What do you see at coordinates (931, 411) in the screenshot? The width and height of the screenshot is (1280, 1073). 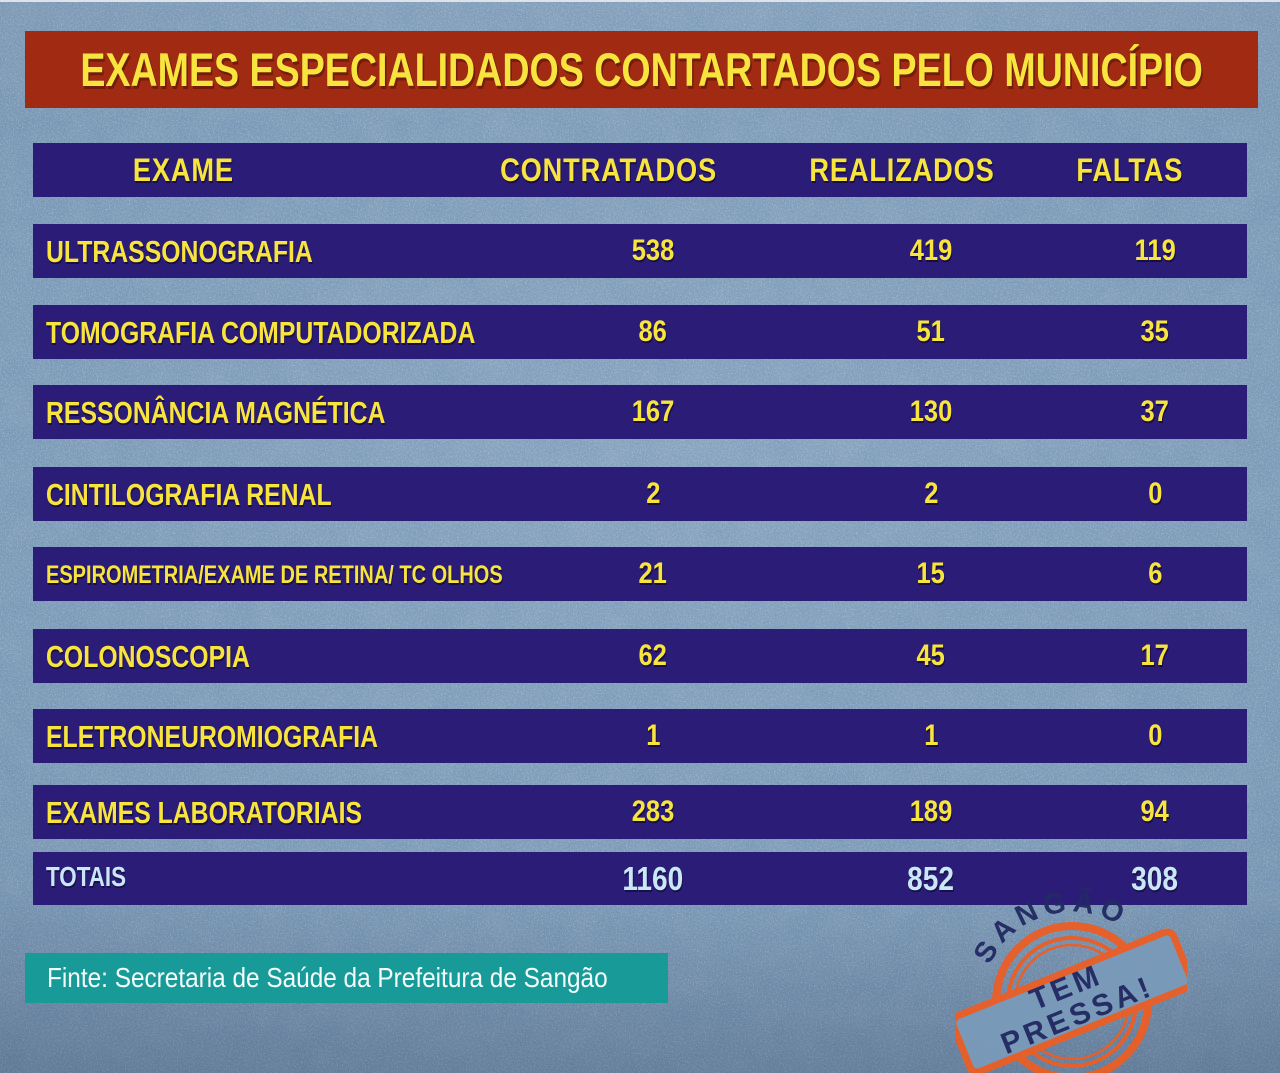 I see `cell-realizados: 130` at bounding box center [931, 411].